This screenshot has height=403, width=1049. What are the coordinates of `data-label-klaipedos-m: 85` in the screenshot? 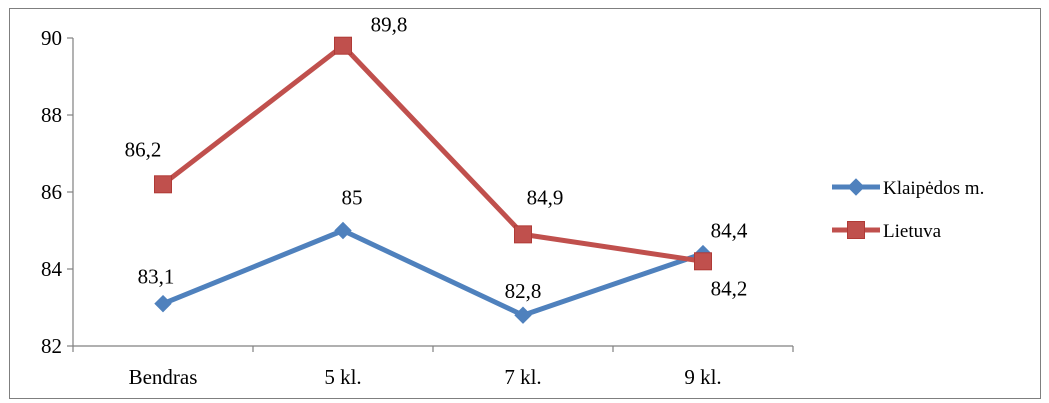 It's located at (352, 198).